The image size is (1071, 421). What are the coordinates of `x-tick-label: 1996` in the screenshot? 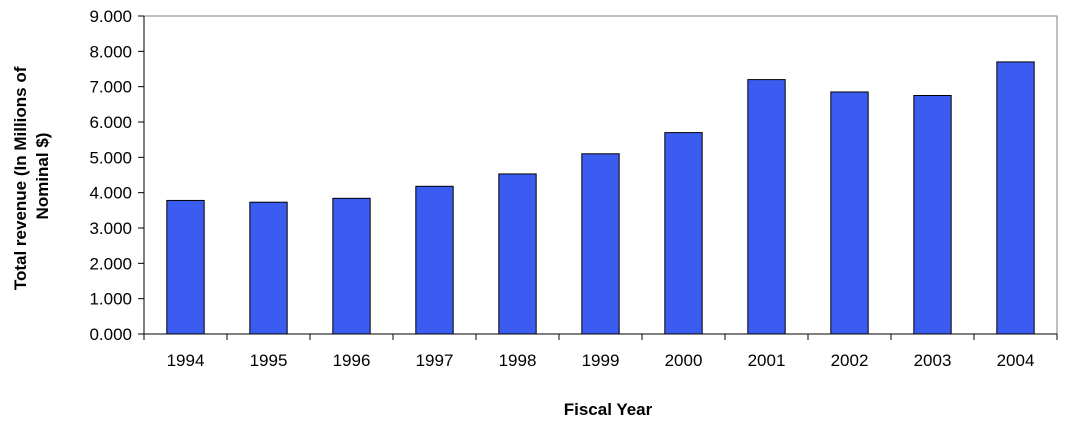 It's located at (352, 360).